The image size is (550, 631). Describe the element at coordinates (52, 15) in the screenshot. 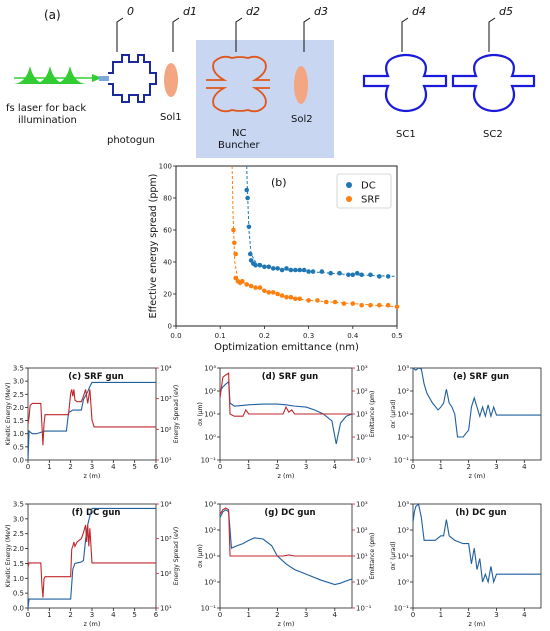

I see `panel-a-label: (a)` at that location.